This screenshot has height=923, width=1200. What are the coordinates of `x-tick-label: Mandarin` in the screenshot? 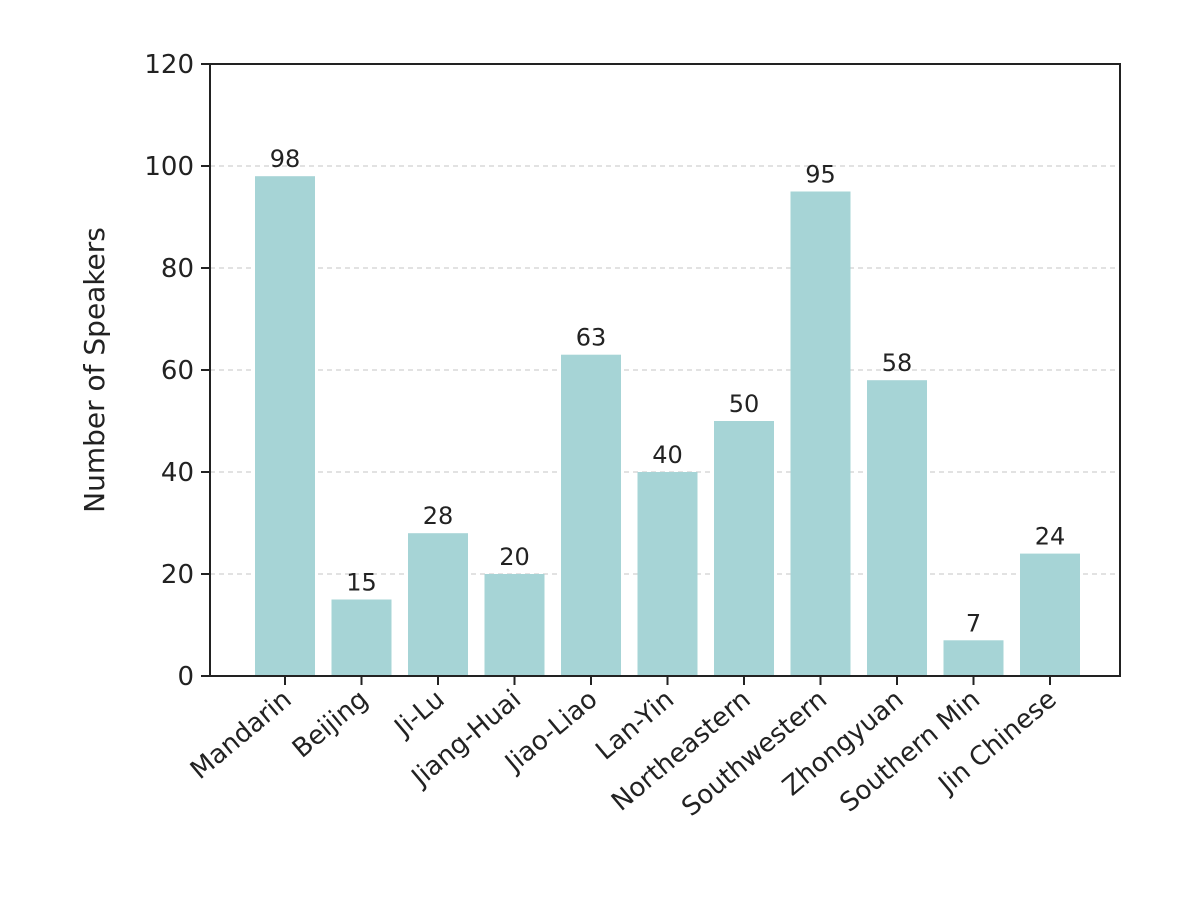 It's located at (241, 734).